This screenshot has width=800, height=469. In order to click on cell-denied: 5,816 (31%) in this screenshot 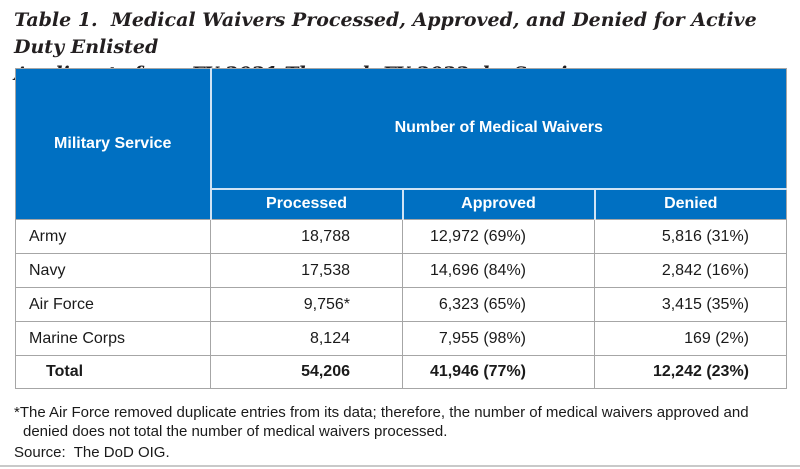, I will do `click(690, 236)`.